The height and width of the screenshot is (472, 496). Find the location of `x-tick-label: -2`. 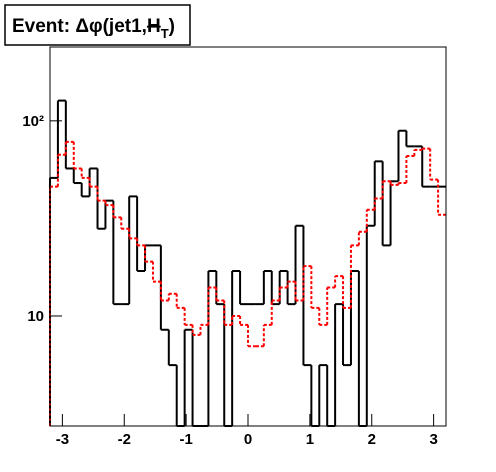

x-tick-label: -2 is located at coordinates (124, 439).